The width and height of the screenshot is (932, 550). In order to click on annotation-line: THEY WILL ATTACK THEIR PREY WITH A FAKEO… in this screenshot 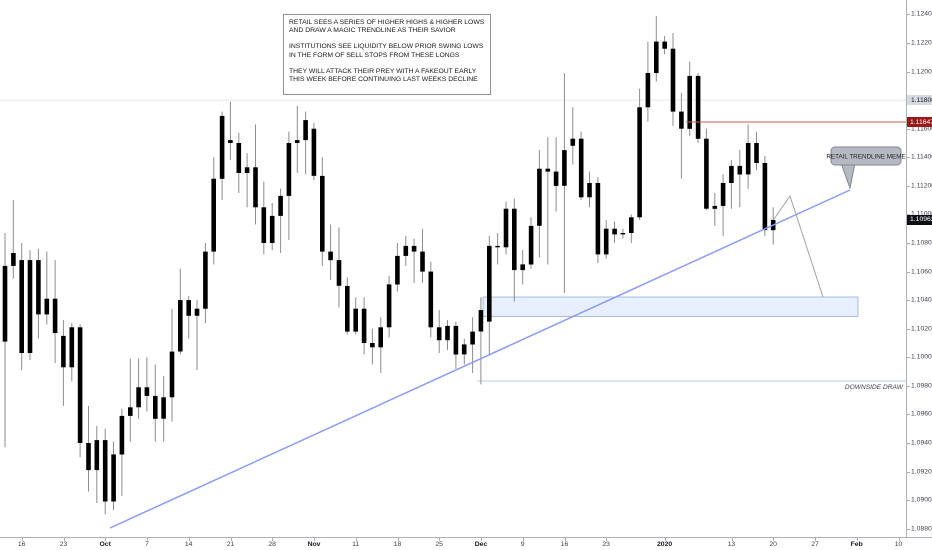, I will do `click(383, 71)`.